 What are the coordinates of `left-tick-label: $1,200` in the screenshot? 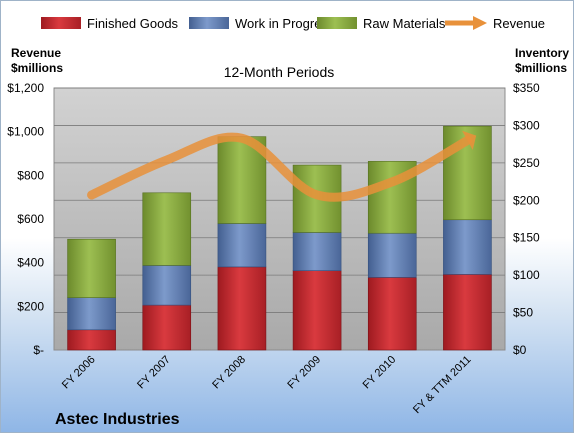 It's located at (25, 88).